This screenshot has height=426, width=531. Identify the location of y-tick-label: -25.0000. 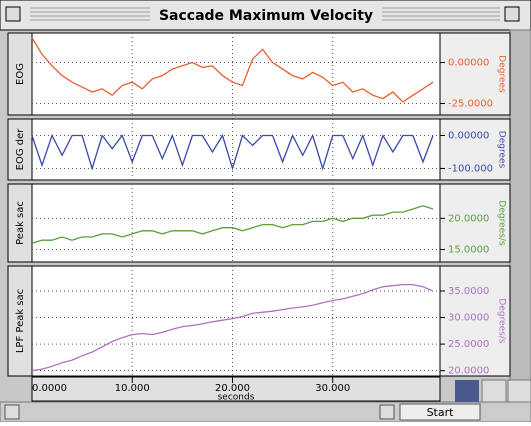
(470, 104).